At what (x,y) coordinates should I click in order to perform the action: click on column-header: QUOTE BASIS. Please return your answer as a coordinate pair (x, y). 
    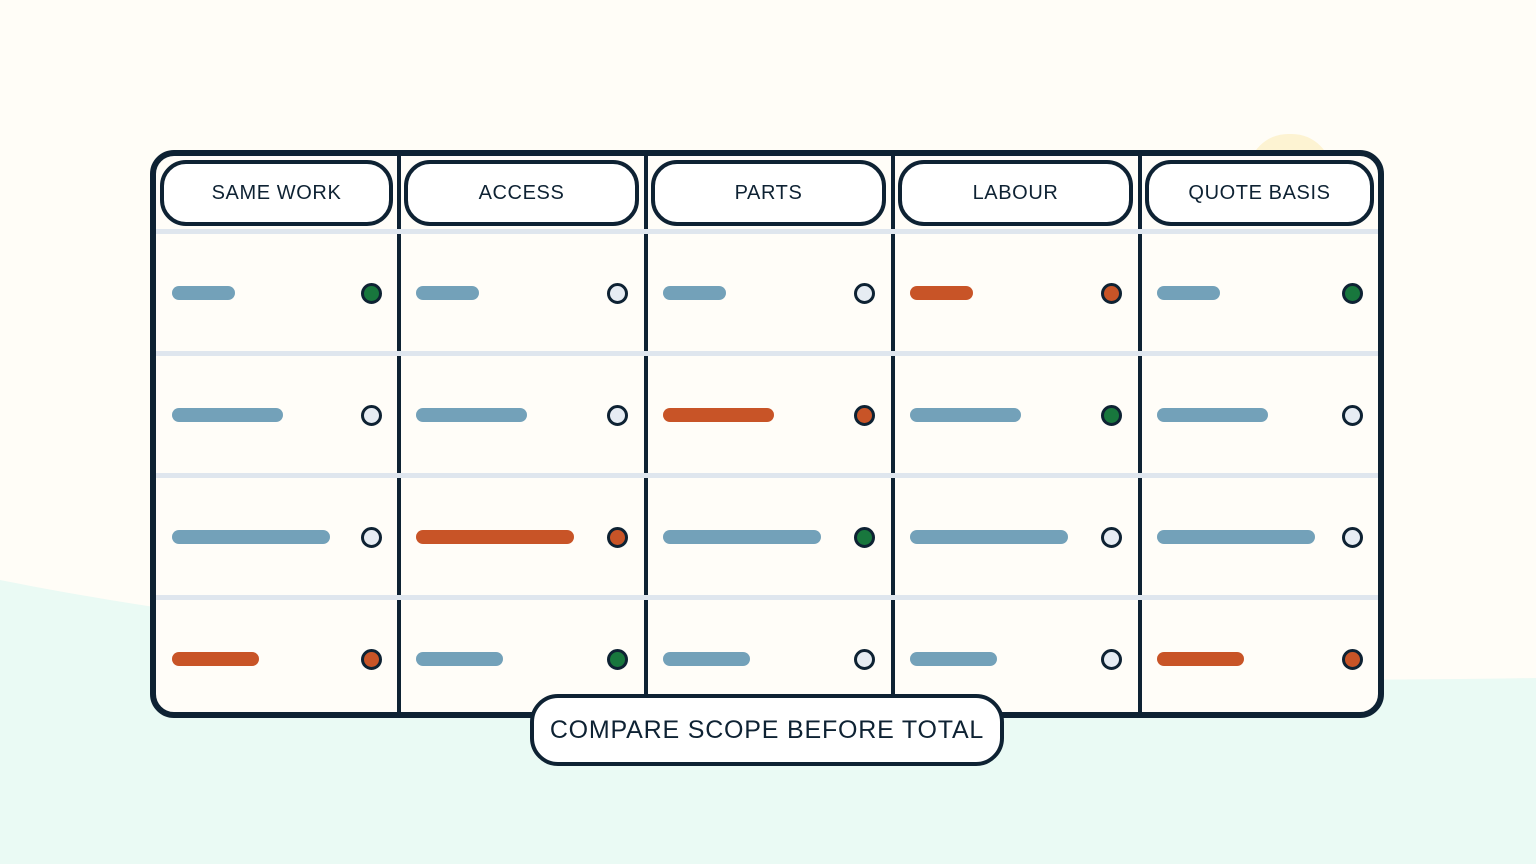
    Looking at the image, I should click on (1259, 193).